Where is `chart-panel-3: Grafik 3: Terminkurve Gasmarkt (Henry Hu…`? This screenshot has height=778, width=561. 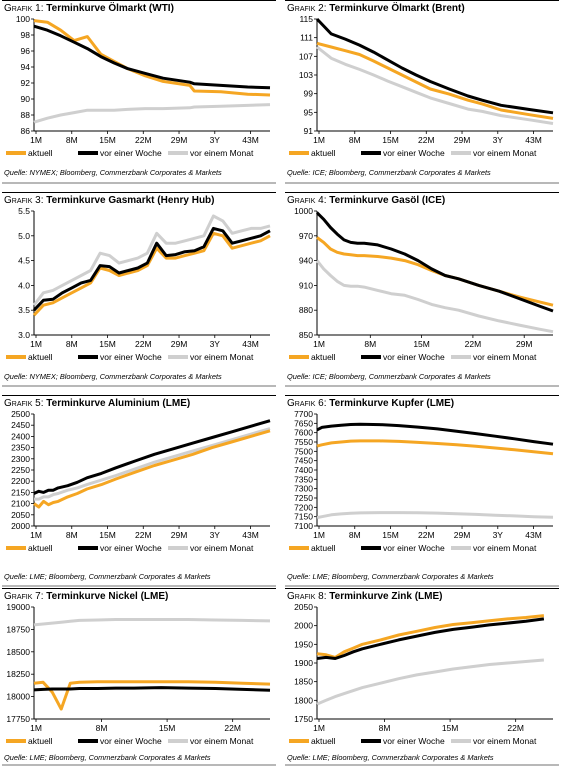 chart-panel-3: Grafik 3: Terminkurve Gasmarkt (Henry Hu… is located at coordinates (139, 289).